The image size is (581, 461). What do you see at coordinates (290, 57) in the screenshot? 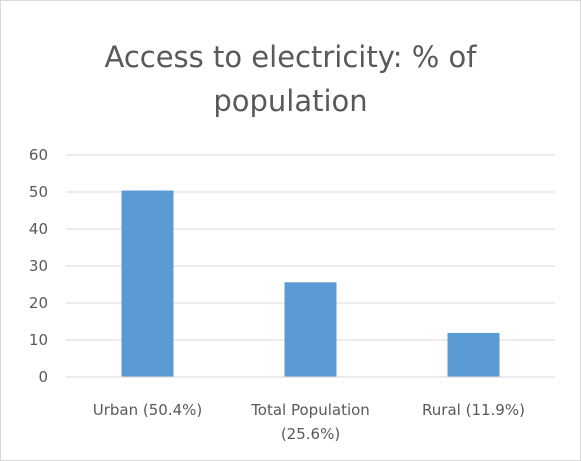
I see `chart-title-line-1: Access to electricity: % of` at bounding box center [290, 57].